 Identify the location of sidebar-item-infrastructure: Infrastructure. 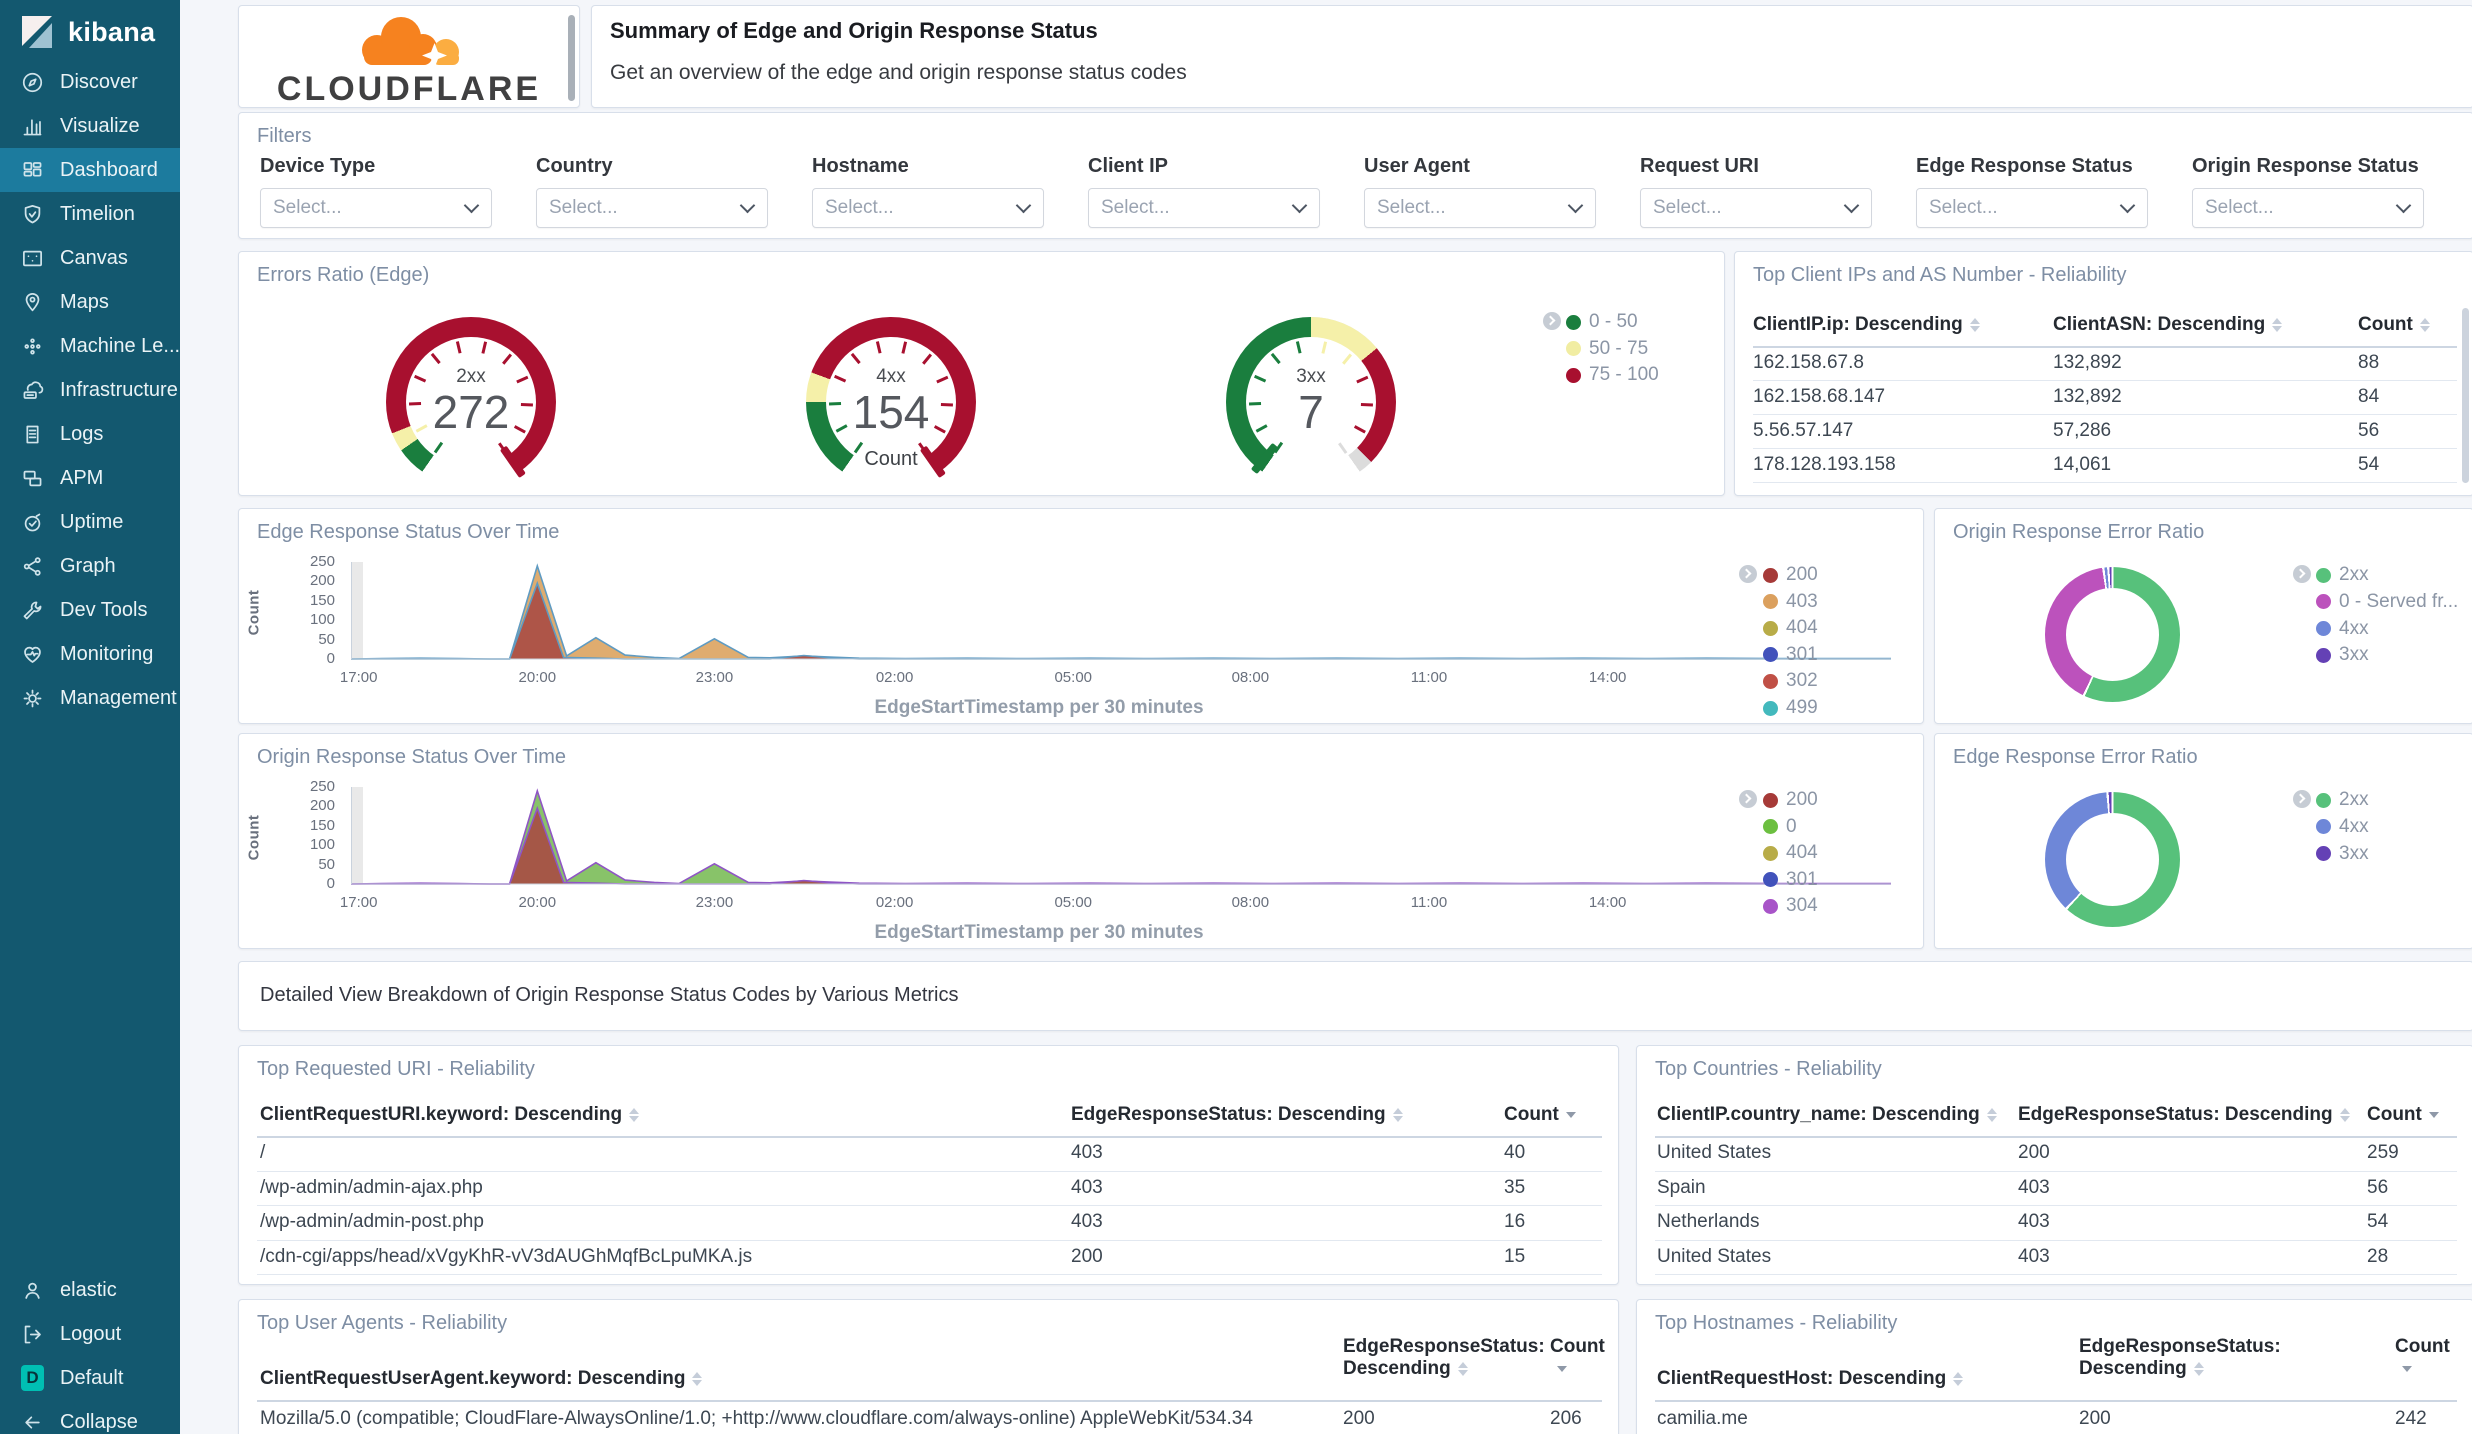
(90, 390).